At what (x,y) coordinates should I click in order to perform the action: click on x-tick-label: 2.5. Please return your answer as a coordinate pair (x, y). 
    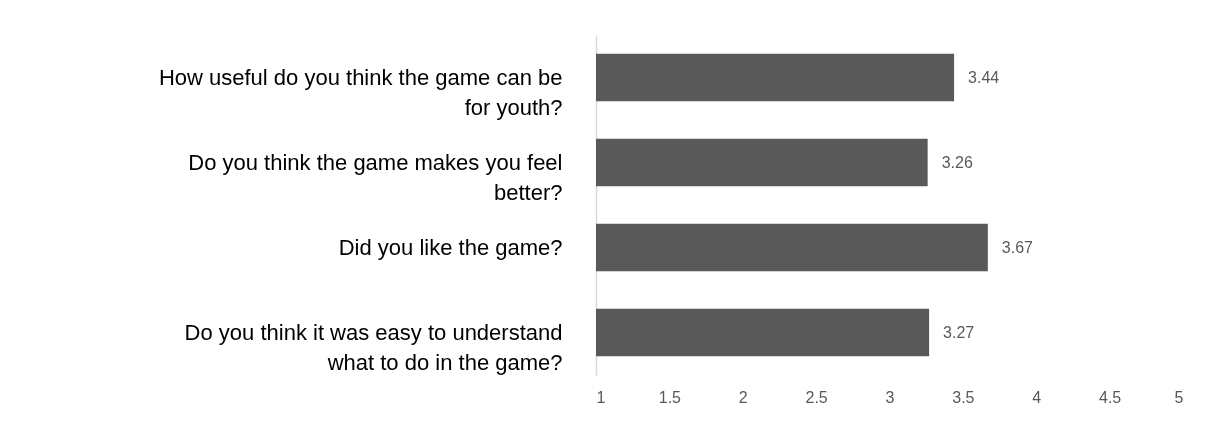
    Looking at the image, I should click on (816, 397).